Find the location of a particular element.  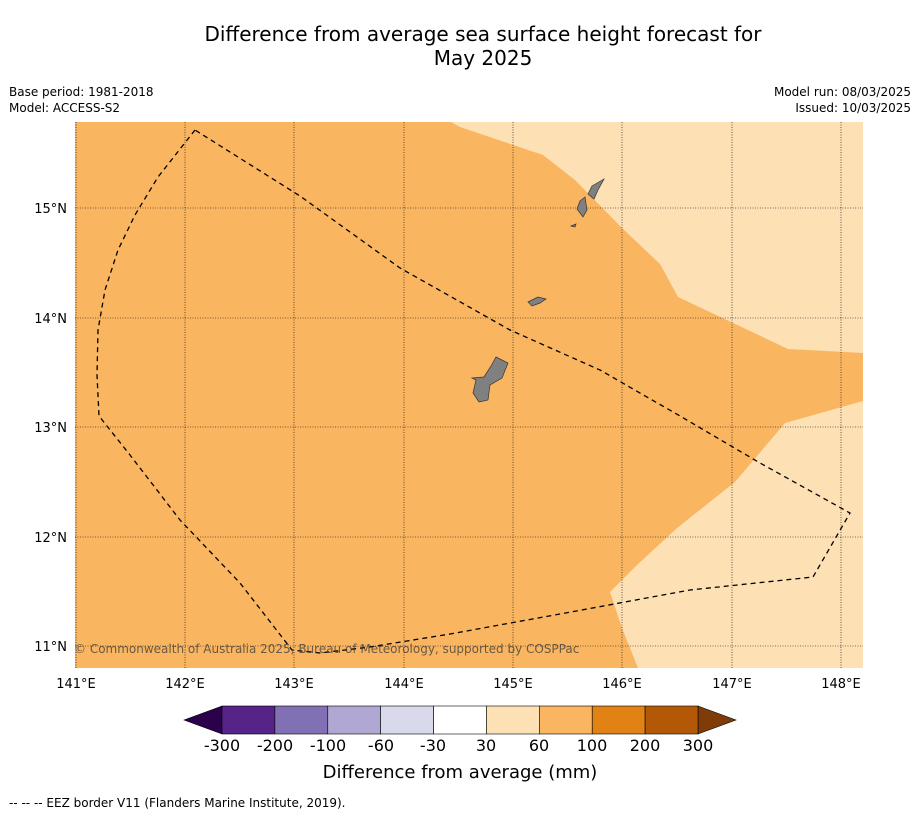

title-line-2: May 2025 is located at coordinates (483, 58).